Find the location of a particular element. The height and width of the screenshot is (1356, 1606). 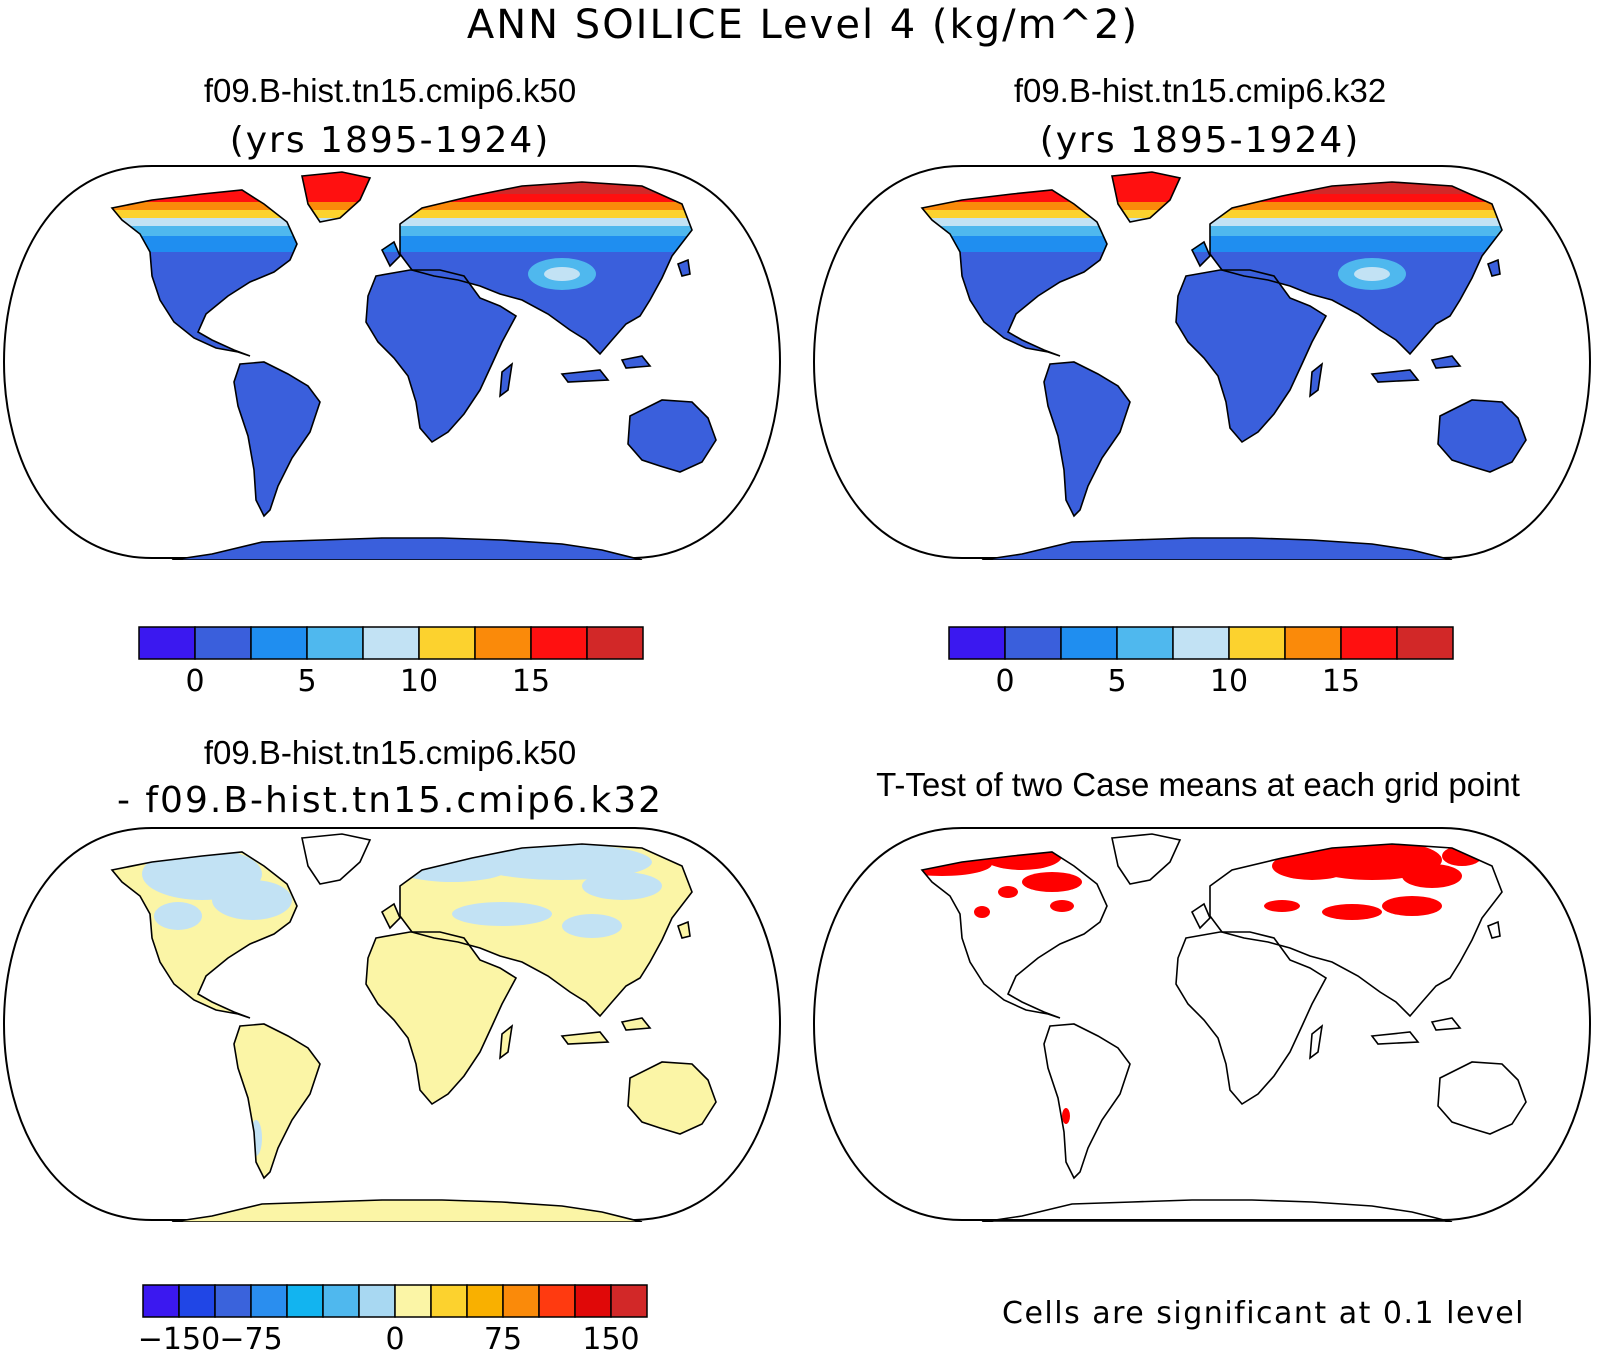

colorbar-tick-label: 150 is located at coordinates (610, 1339).